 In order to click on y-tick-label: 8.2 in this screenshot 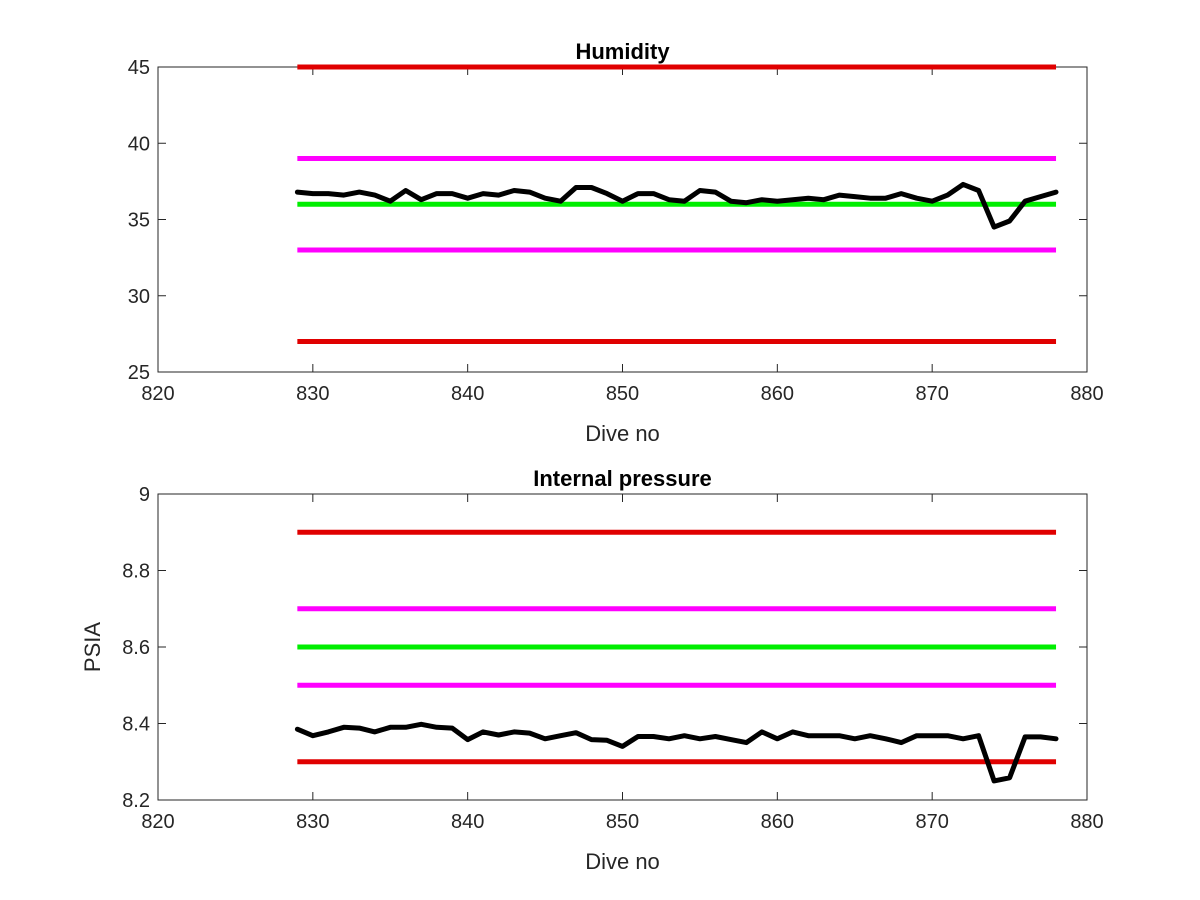, I will do `click(136, 801)`.